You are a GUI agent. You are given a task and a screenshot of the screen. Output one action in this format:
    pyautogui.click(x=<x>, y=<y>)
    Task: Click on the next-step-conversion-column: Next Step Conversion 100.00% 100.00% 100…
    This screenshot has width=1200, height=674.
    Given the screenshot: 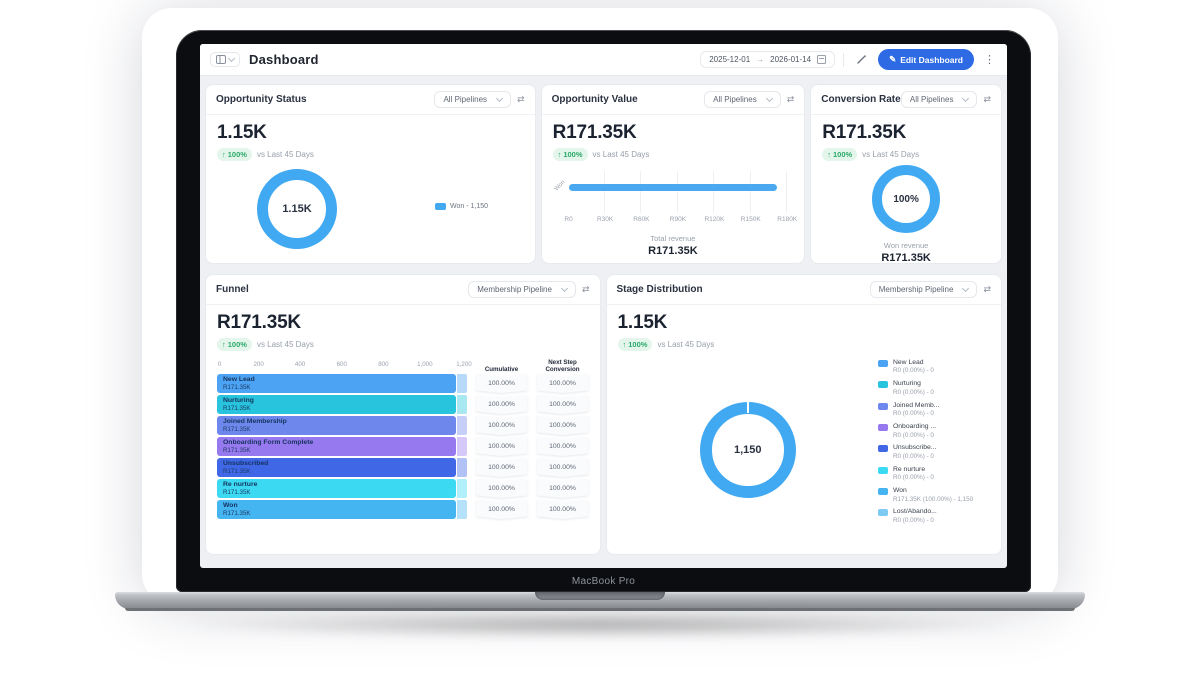 What is the action you would take?
    pyautogui.click(x=562, y=440)
    